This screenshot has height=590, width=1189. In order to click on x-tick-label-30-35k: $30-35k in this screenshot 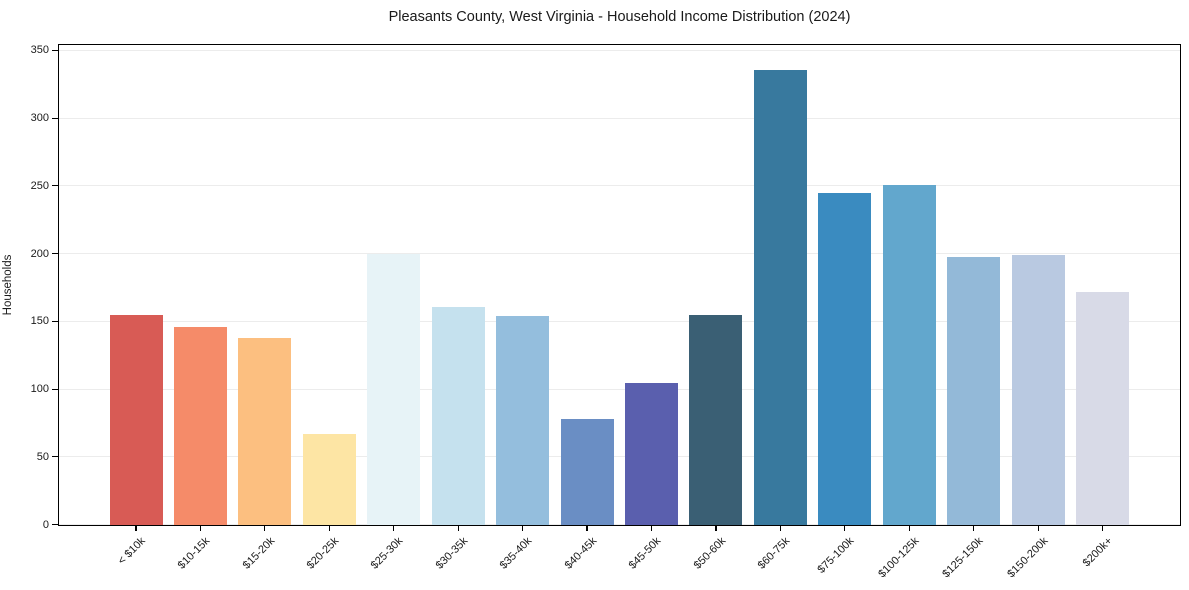, I will do `click(452, 553)`.